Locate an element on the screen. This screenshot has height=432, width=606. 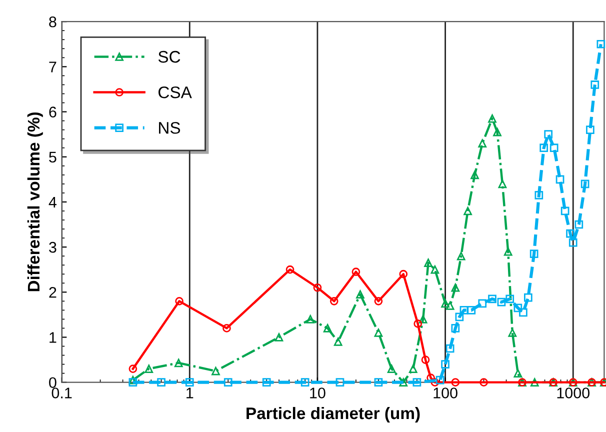
x-axis-title: Particle diameter (um) is located at coordinates (333, 414).